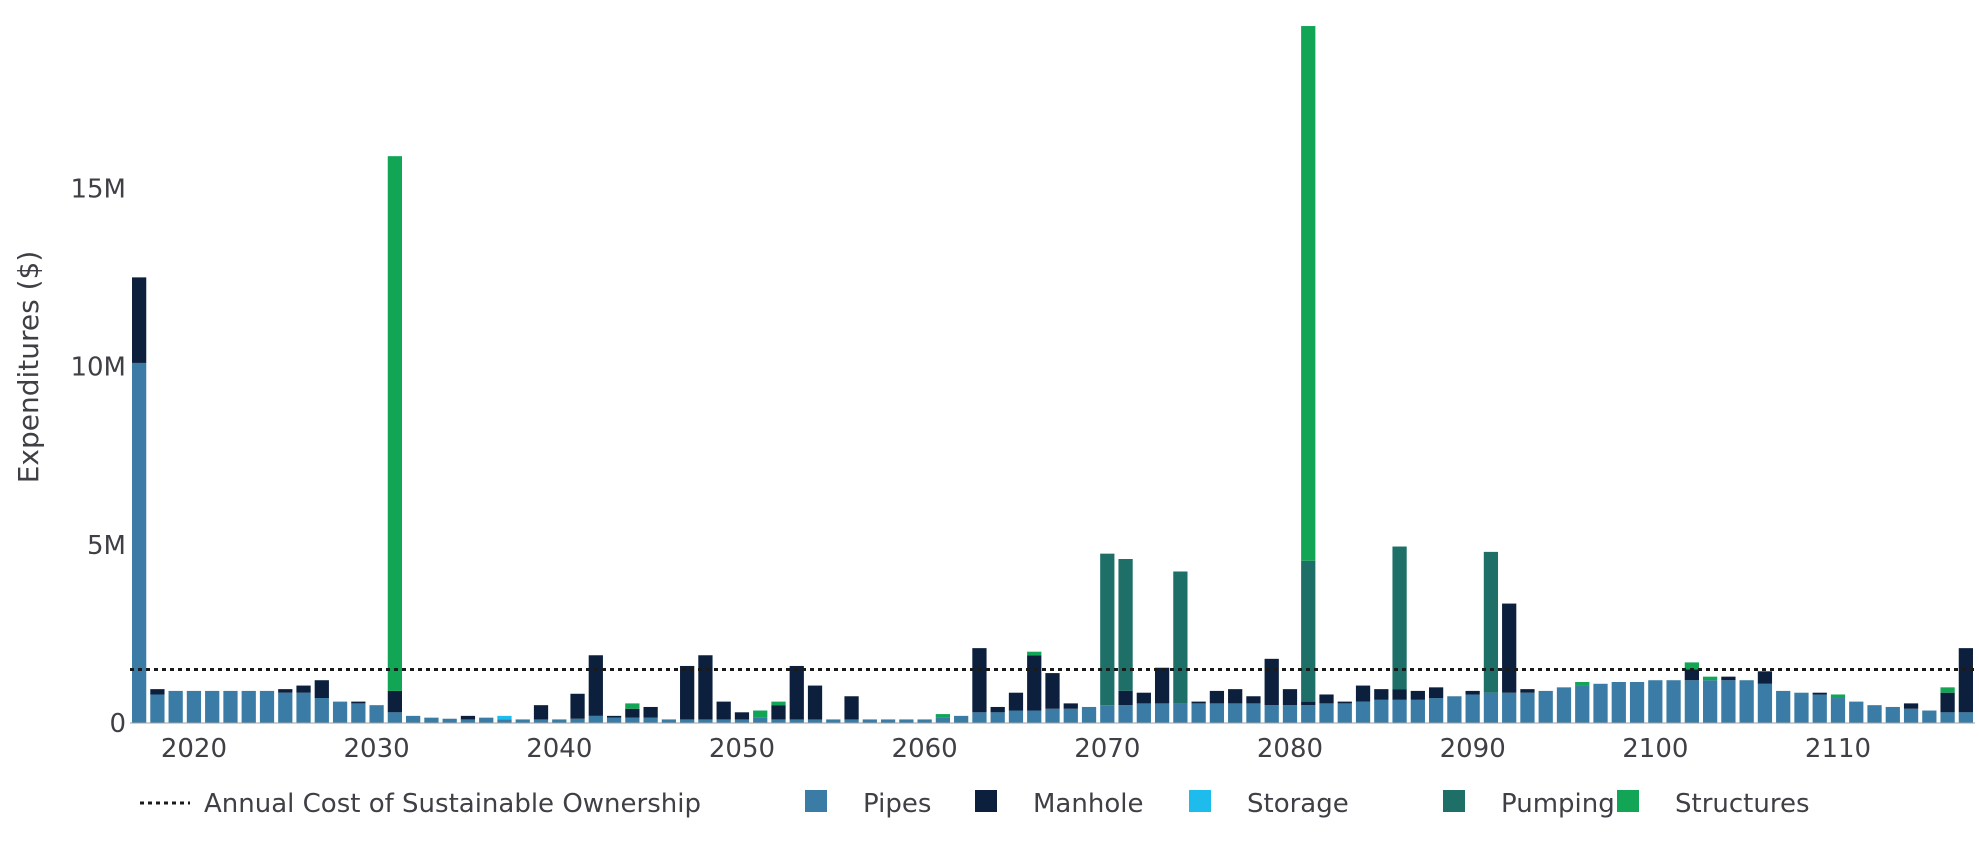 The height and width of the screenshot is (851, 1979). I want to click on bar-segment-pipes-2053, so click(796, 721).